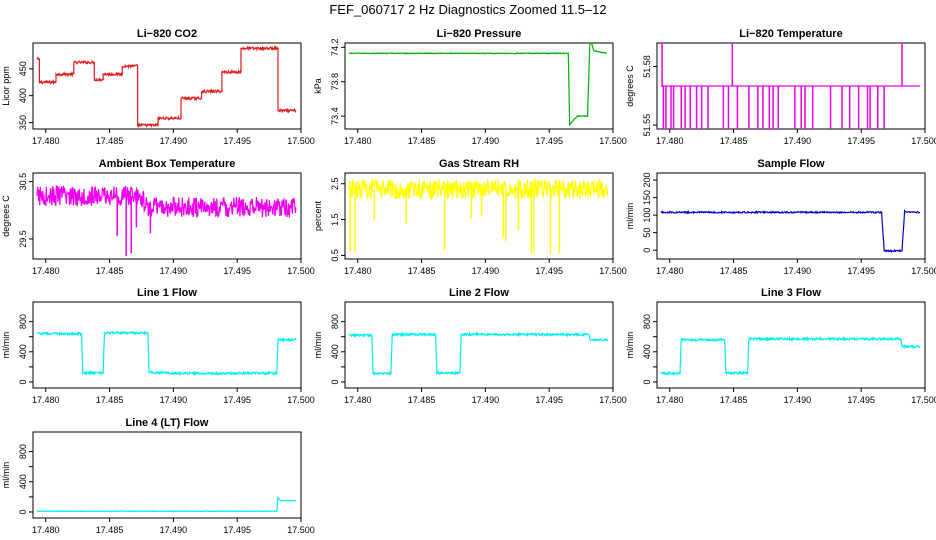  What do you see at coordinates (479, 293) in the screenshot?
I see `panel-title: Line 2 Flow` at bounding box center [479, 293].